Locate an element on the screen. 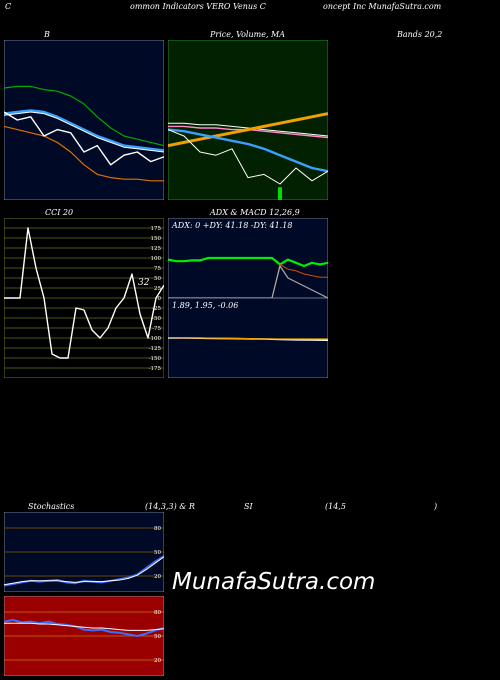 The height and width of the screenshot is (680, 500). rsi-label: SI is located at coordinates (248, 506).